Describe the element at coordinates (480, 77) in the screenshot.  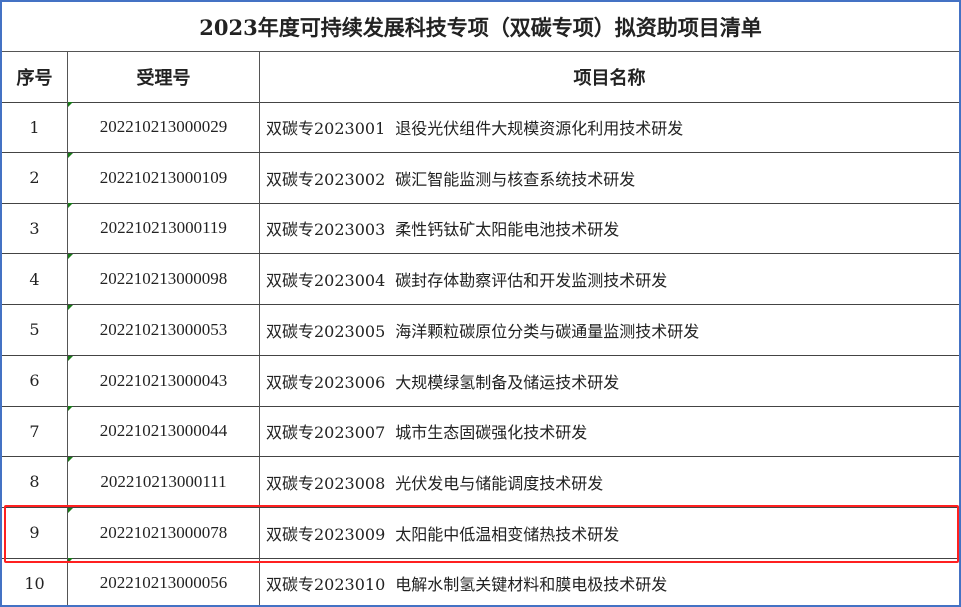
I see `header-row: 序号 受理号 项目名称` at that location.